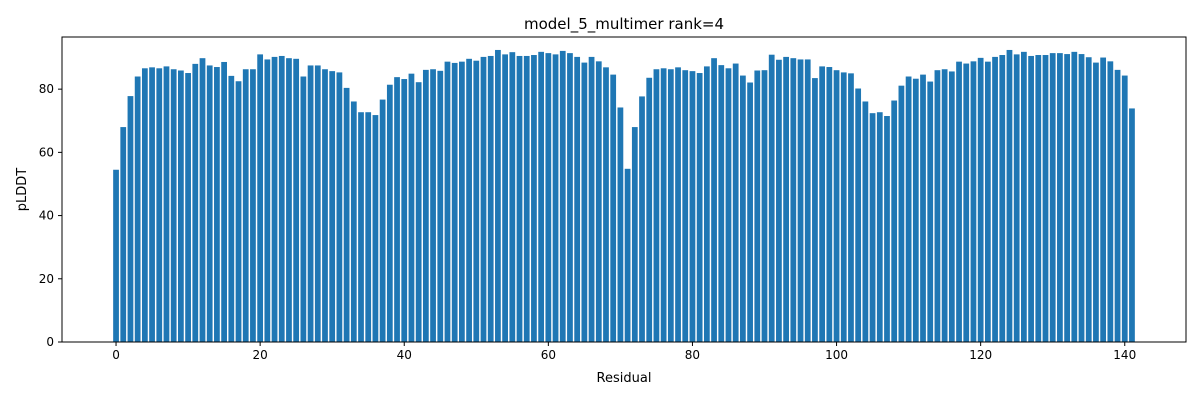  What do you see at coordinates (46, 216) in the screenshot?
I see `y-tick-label: 40` at bounding box center [46, 216].